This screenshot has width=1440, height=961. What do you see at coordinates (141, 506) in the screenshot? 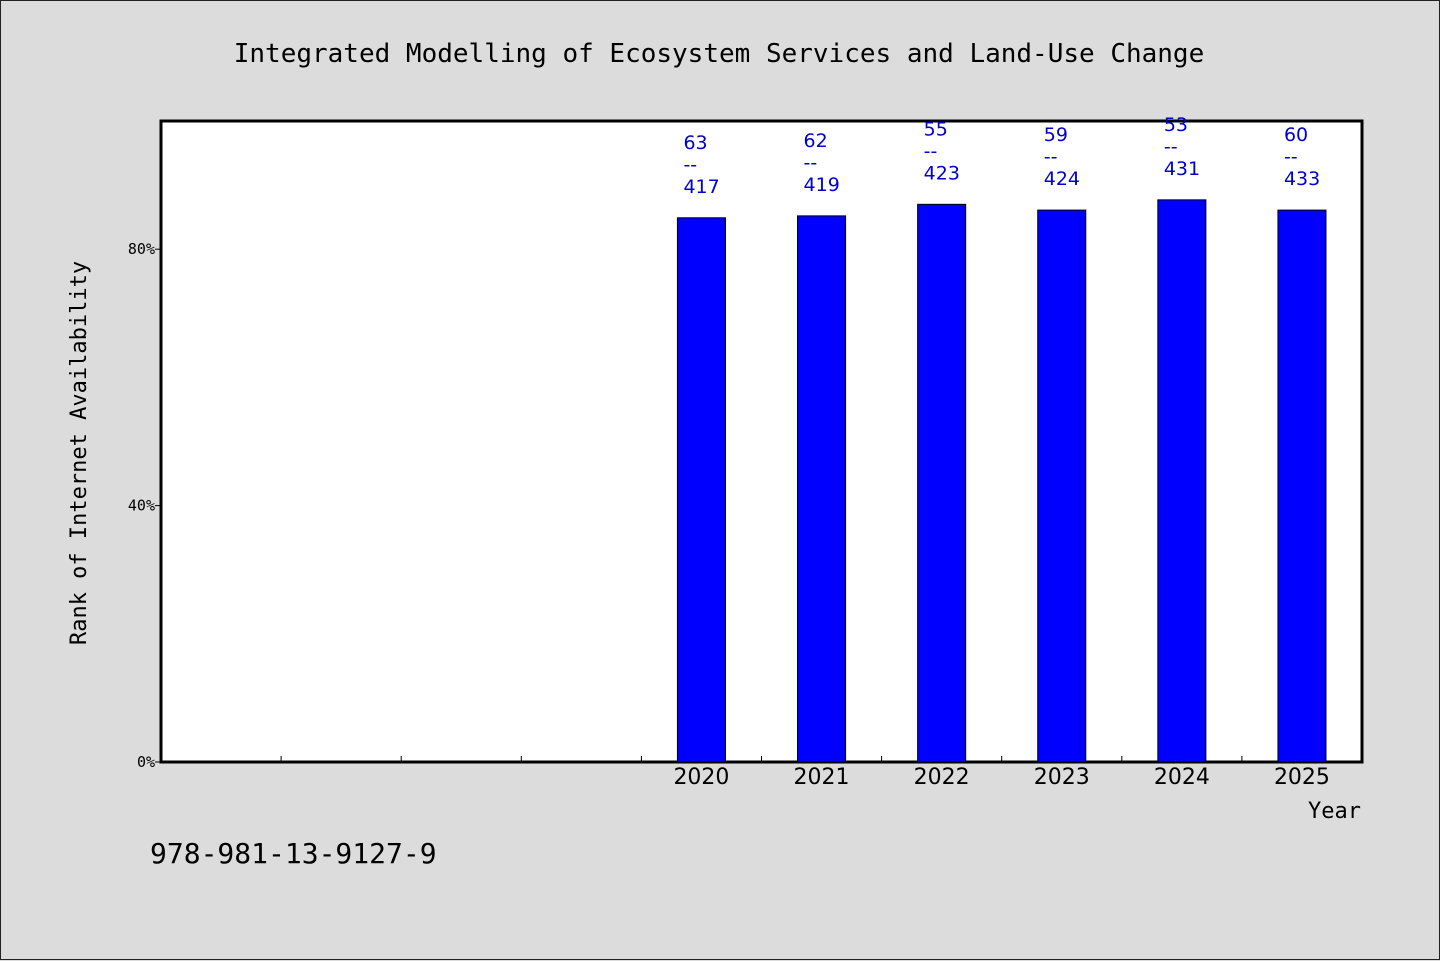
I see `y-tick-label: 40%` at bounding box center [141, 506].